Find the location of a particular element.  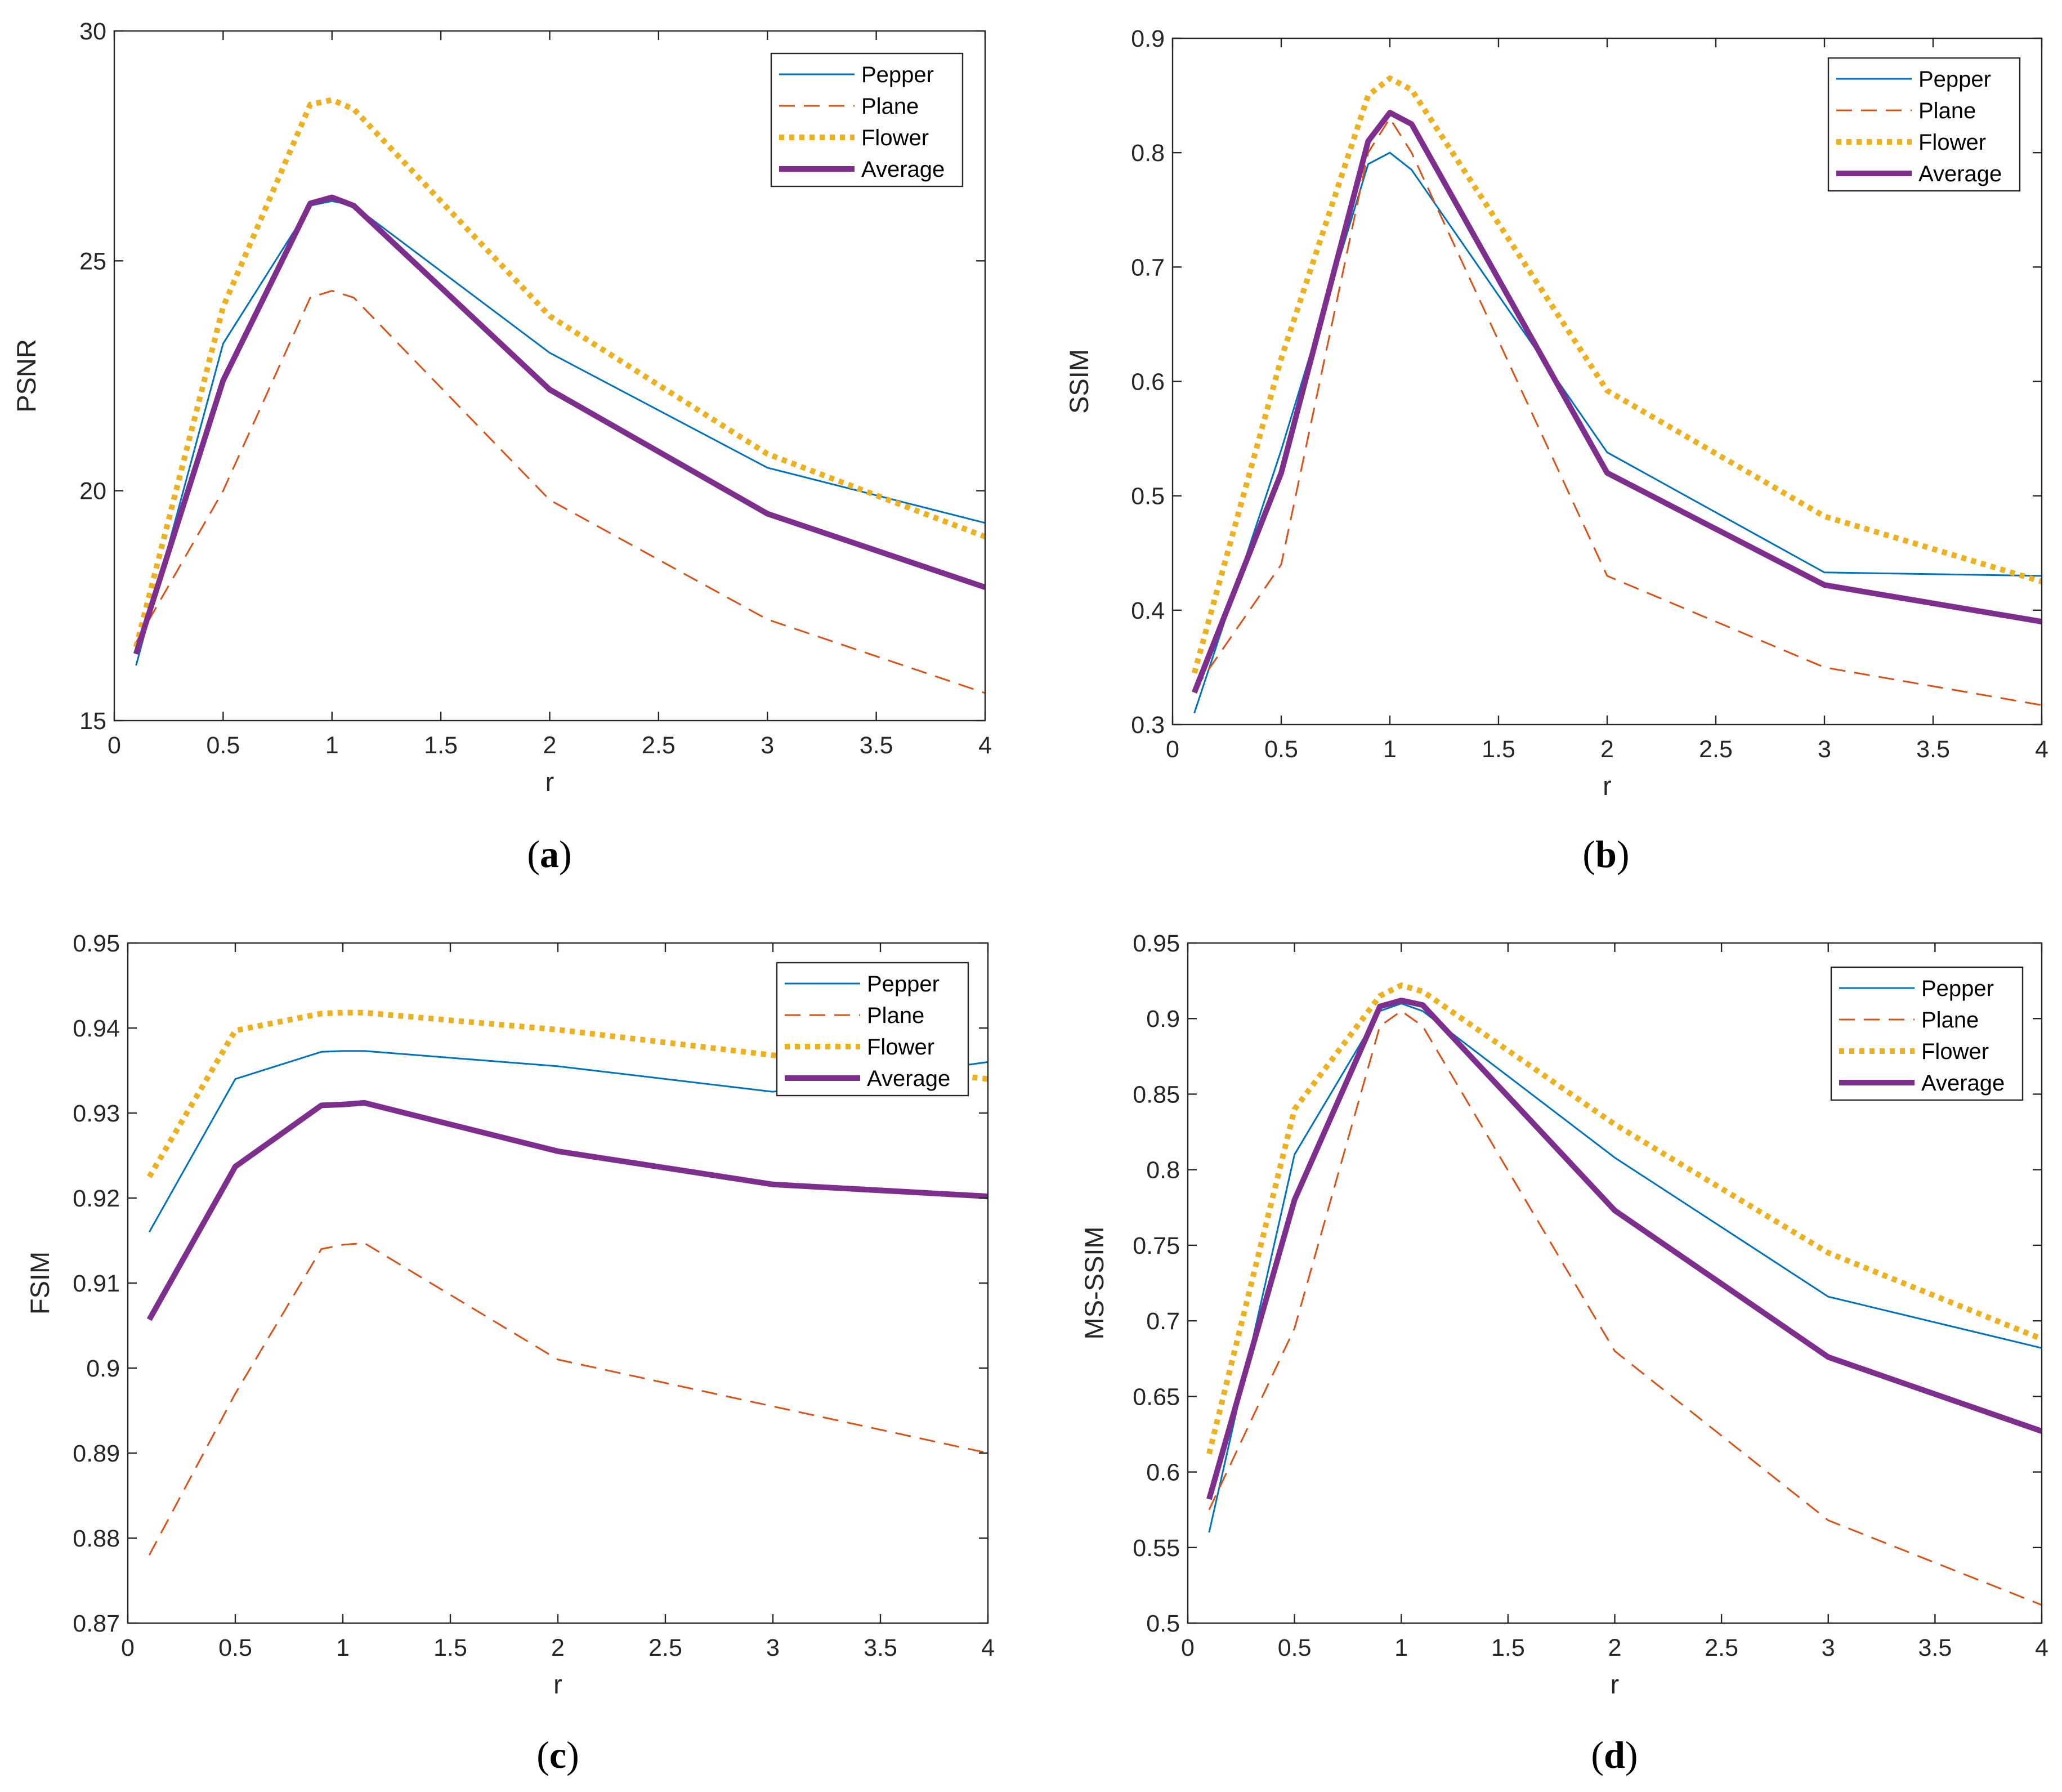

y-tick-label: 0.3 is located at coordinates (1148, 726).